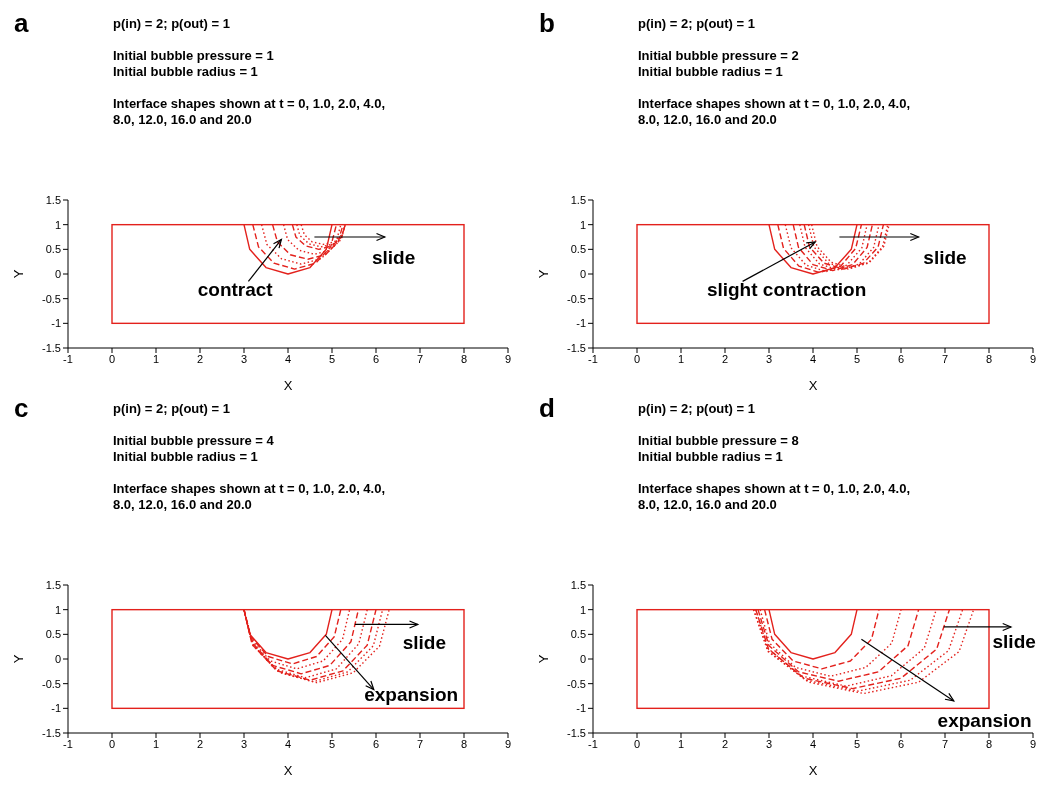 Image resolution: width=1059 pixels, height=788 pixels. Describe the element at coordinates (235, 290) in the screenshot. I see `annotation: contract` at that location.